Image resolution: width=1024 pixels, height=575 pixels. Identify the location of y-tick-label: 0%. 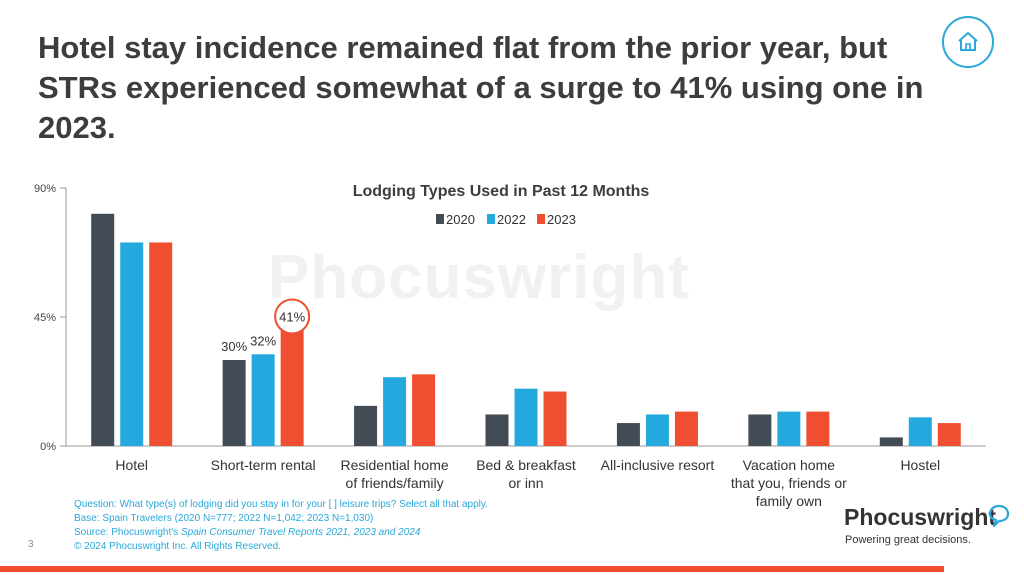
(48, 447).